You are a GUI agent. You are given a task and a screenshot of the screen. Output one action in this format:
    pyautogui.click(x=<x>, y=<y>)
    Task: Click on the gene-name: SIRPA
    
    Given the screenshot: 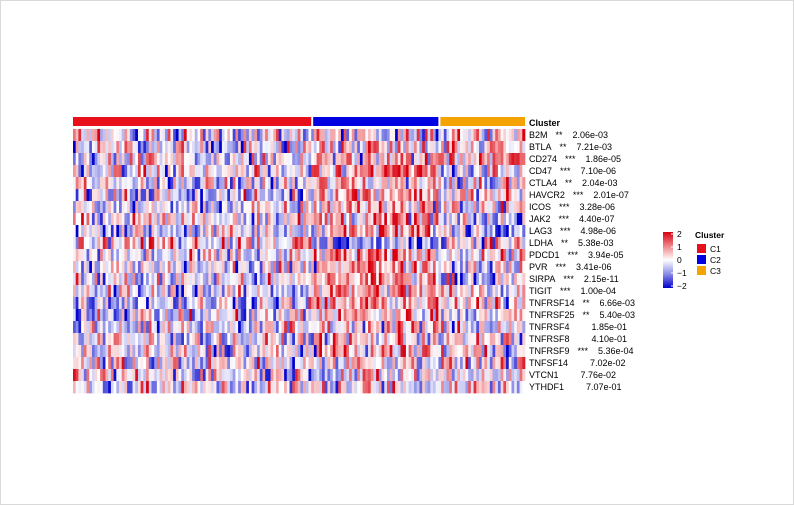 What is the action you would take?
    pyautogui.click(x=542, y=279)
    